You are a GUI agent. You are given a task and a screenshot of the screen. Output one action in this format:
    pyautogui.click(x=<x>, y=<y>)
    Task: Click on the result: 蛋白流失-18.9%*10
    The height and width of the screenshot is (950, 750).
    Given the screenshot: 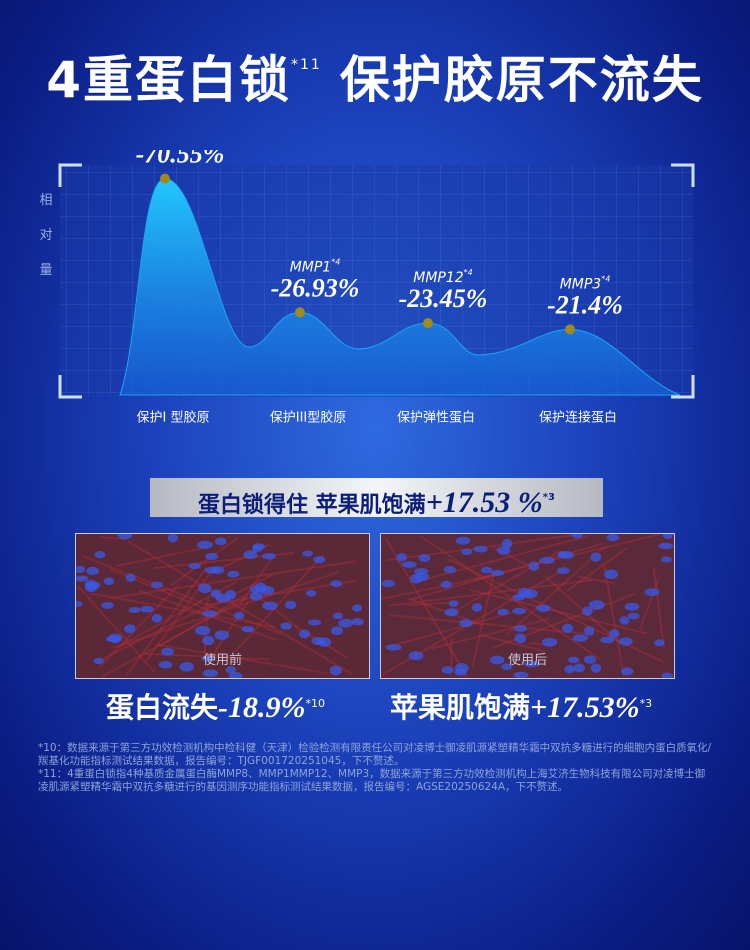 What is the action you would take?
    pyautogui.click(x=215, y=706)
    